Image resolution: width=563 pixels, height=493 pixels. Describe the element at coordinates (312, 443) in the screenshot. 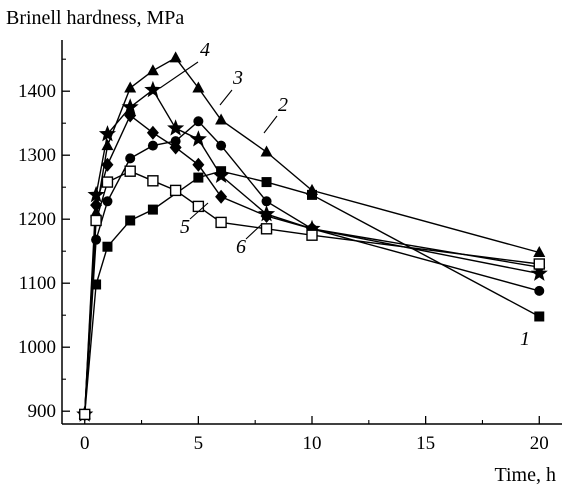

I see `x-tick-label: 10` at that location.